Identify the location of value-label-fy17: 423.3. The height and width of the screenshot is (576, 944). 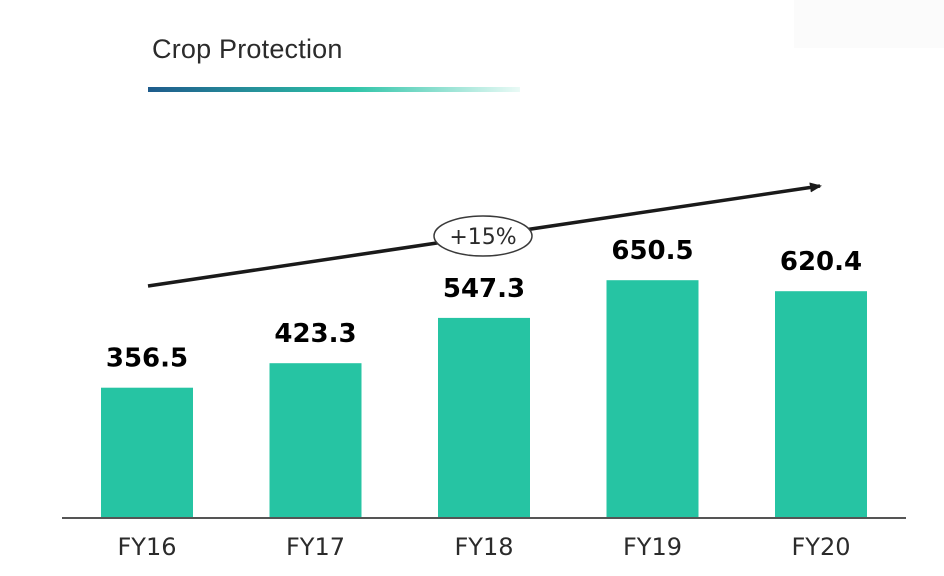
(315, 334).